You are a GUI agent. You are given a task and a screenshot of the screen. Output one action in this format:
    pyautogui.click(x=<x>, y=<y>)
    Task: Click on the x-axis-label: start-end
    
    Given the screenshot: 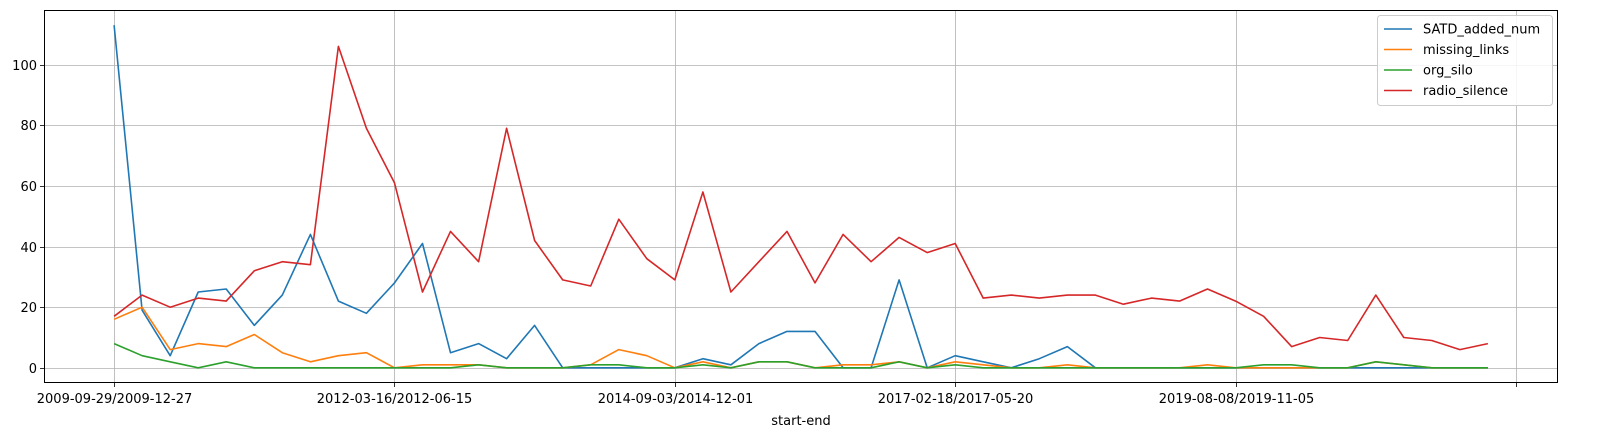 What is the action you would take?
    pyautogui.click(x=800, y=421)
    